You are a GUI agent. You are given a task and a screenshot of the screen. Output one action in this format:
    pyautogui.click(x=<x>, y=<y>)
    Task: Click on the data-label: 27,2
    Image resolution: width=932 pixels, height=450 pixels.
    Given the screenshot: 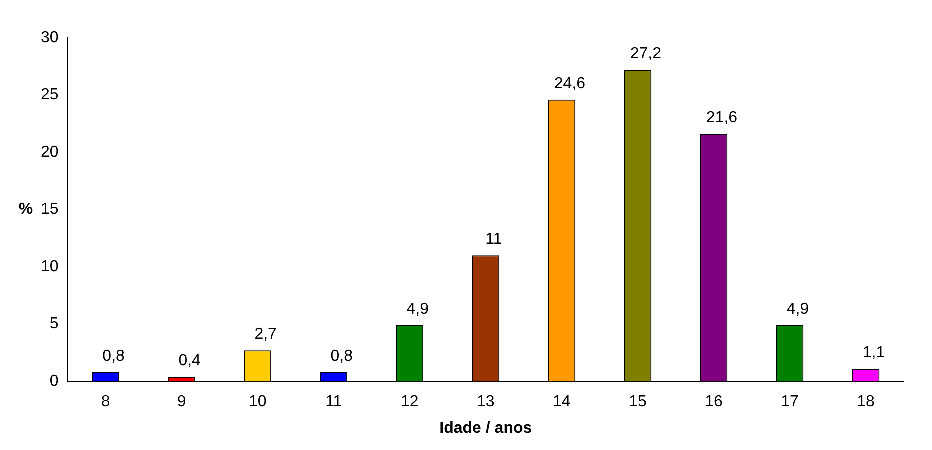 What is the action you would take?
    pyautogui.click(x=646, y=53)
    